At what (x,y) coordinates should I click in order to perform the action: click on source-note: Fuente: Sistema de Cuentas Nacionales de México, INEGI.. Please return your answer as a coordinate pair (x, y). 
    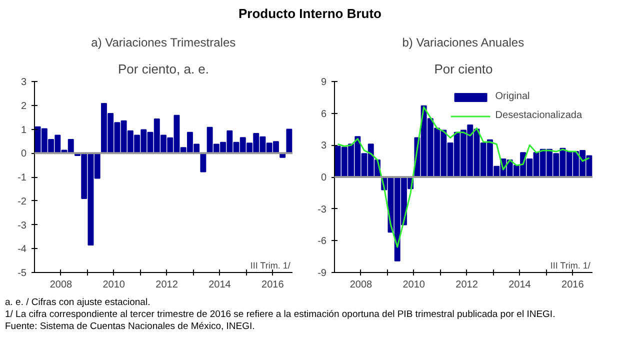
    Looking at the image, I should click on (130, 326).